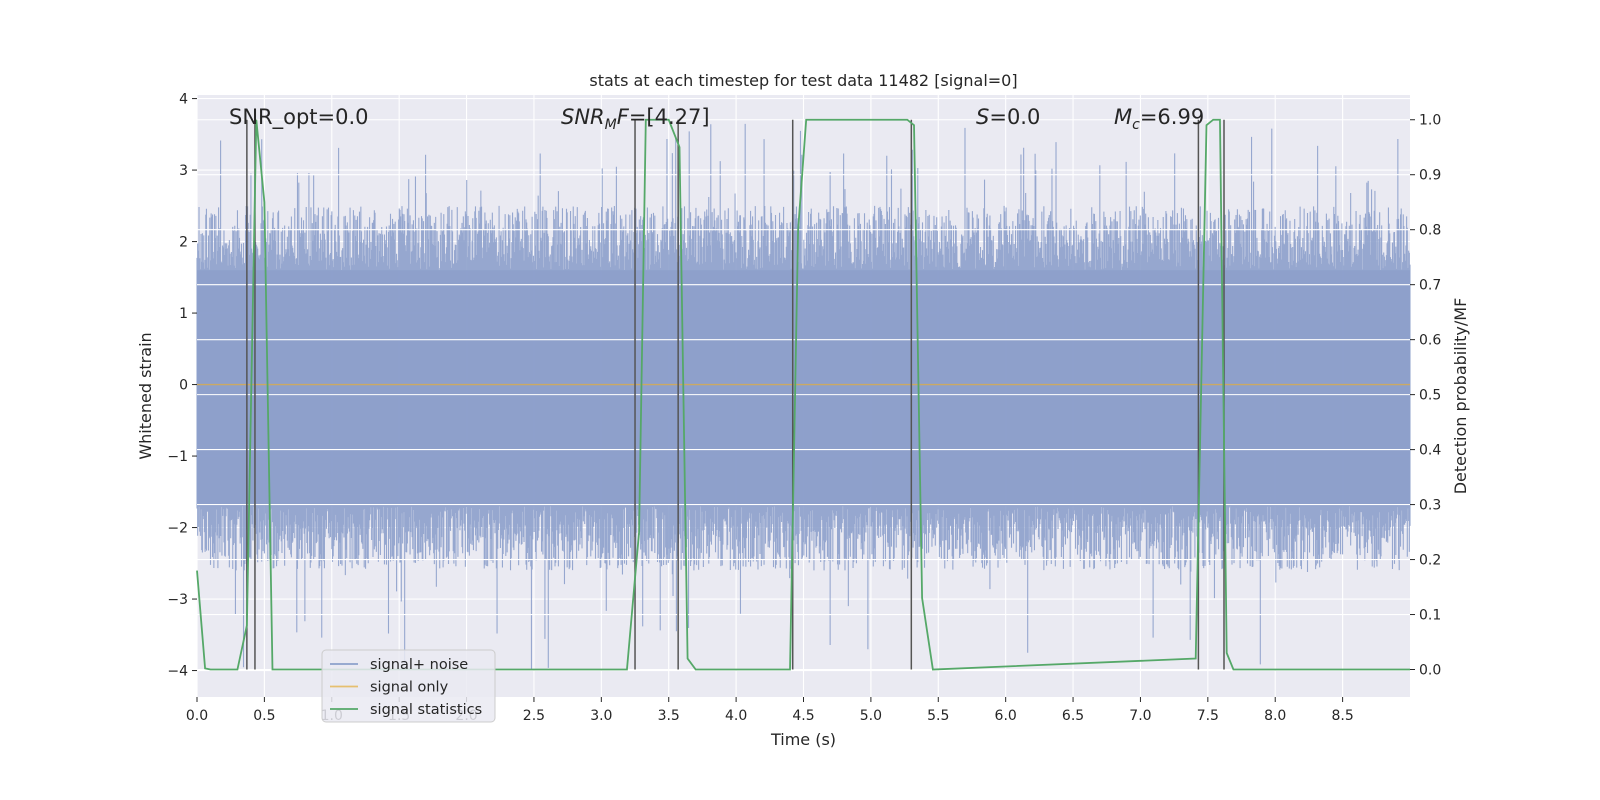  I want to click on annotation-snr-mf-rest: F=[4.27], so click(663, 117).